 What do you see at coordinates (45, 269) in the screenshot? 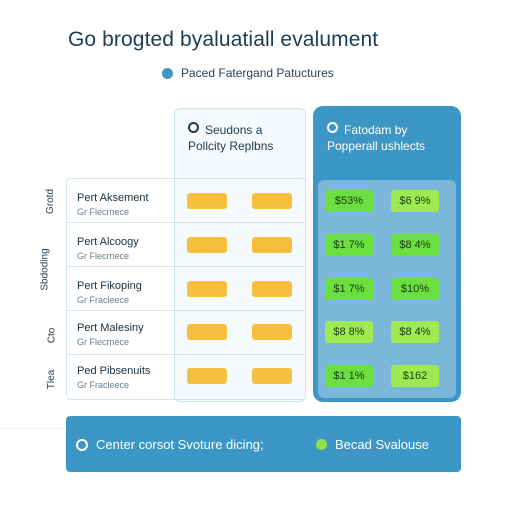
I see `side-label: Sbdoding` at bounding box center [45, 269].